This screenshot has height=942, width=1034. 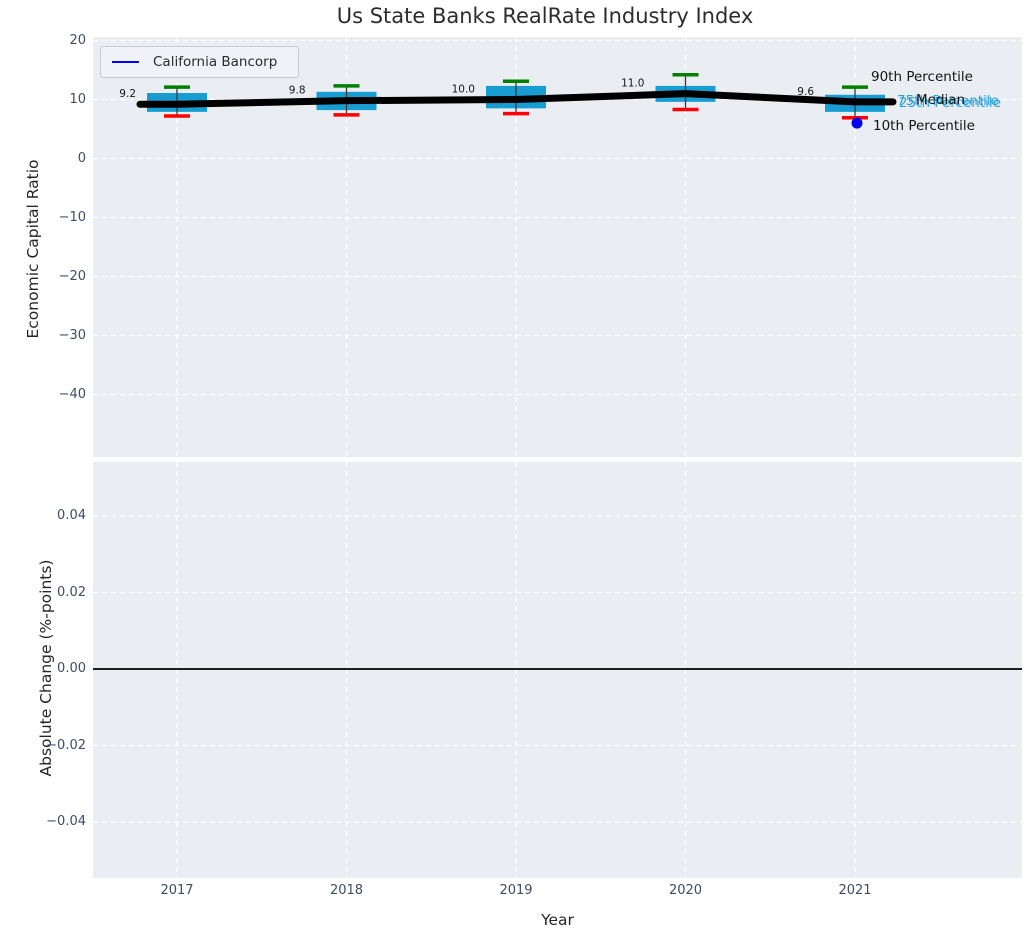 I want to click on legend: California Bancorp, so click(x=199, y=62).